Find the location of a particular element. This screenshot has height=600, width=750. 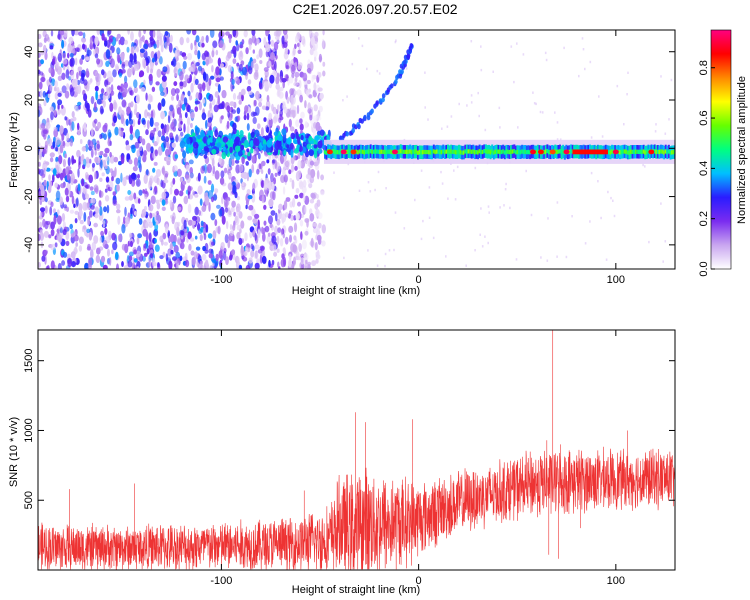

spectrogram-hot-spot is located at coordinates (395, 152).